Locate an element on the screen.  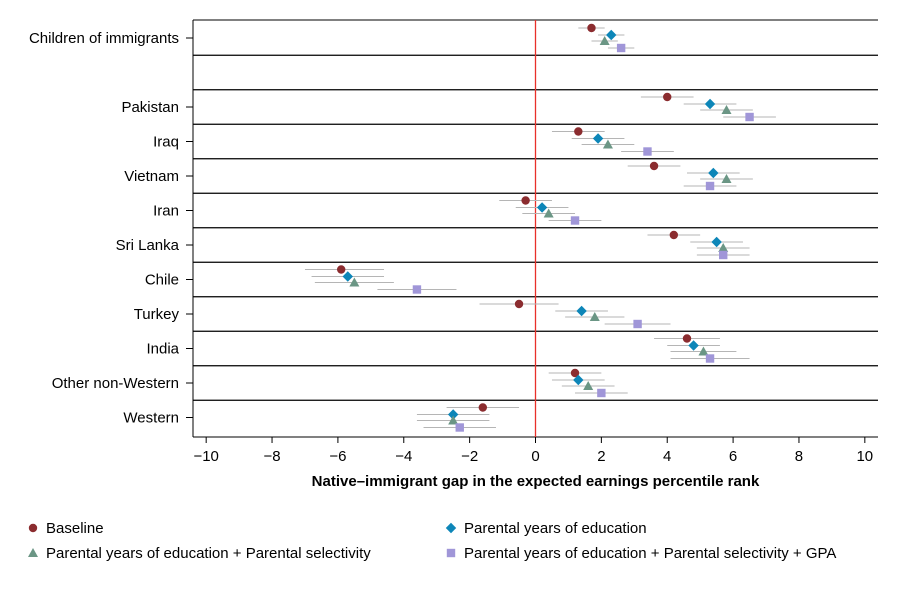
category-label: Other non-Western is located at coordinates (115, 383).